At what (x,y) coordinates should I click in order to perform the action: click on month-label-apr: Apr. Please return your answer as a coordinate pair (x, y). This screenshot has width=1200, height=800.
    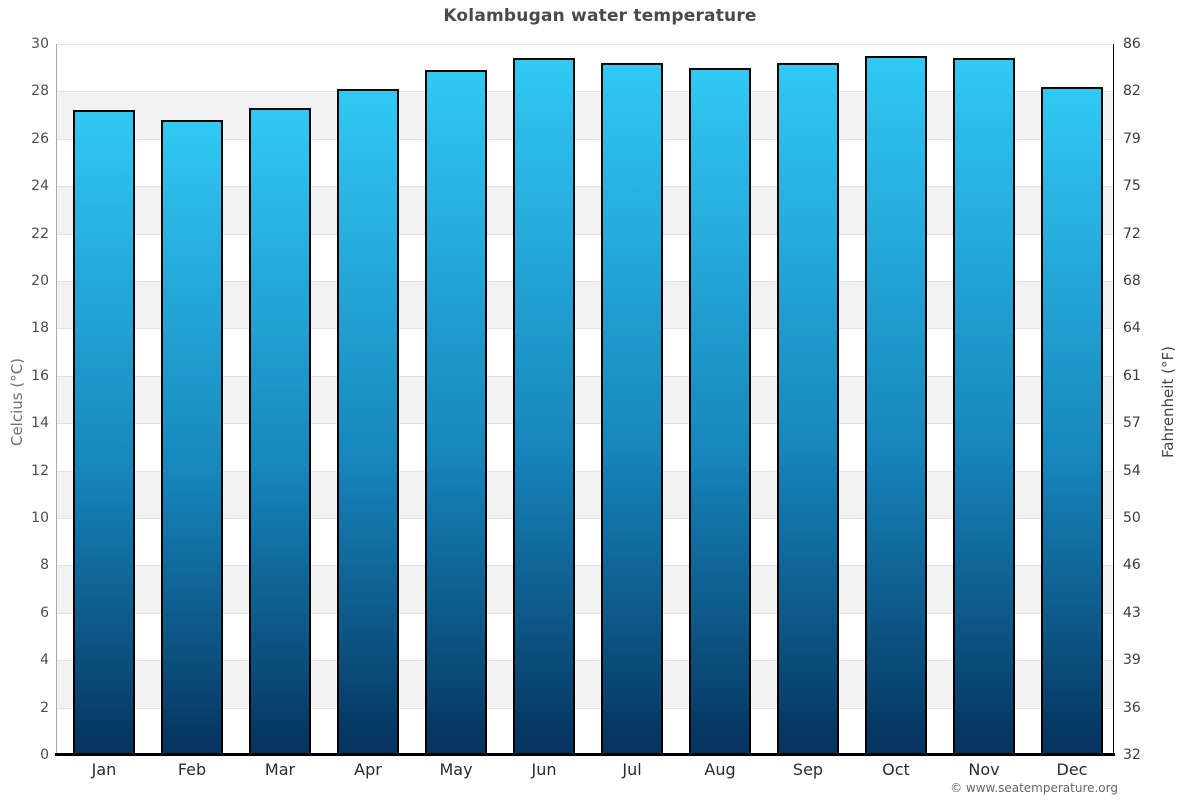
    Looking at the image, I should click on (368, 769).